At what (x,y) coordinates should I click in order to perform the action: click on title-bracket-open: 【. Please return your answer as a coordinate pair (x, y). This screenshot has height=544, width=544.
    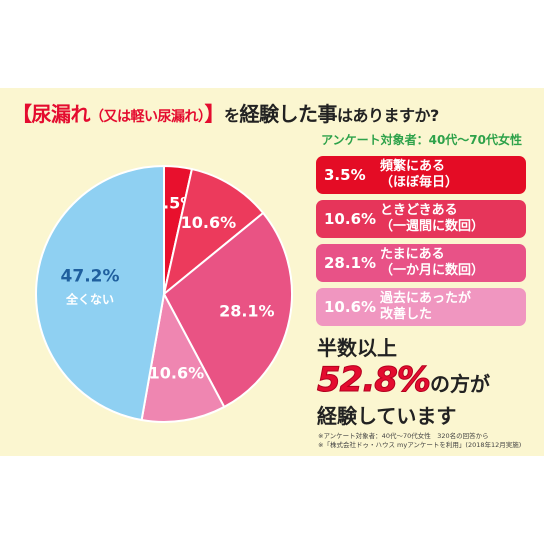
    Looking at the image, I should click on (22, 114).